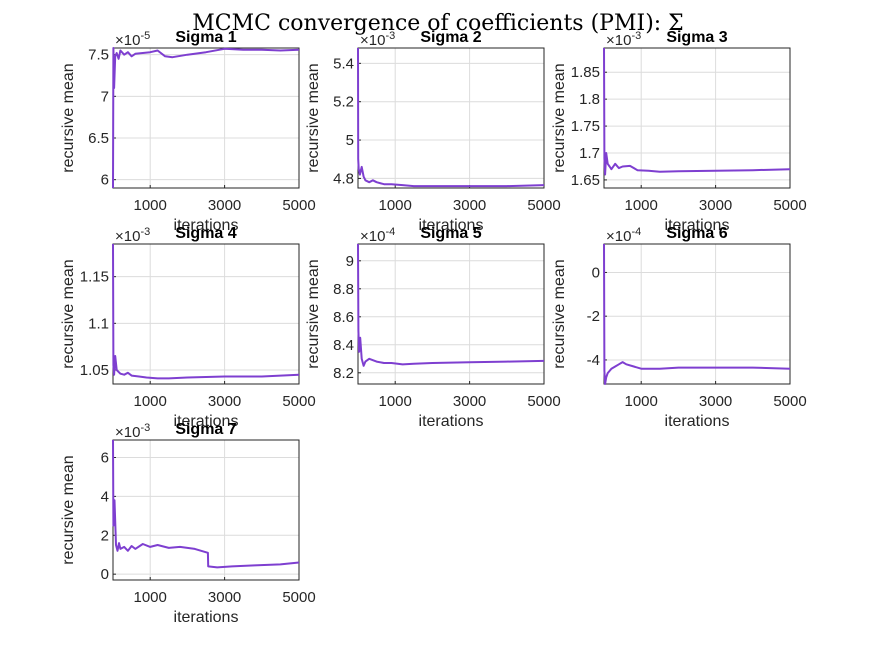 This screenshot has height=656, width=875. Describe the element at coordinates (145, 36) in the screenshot. I see `exponent-power: -5` at that location.